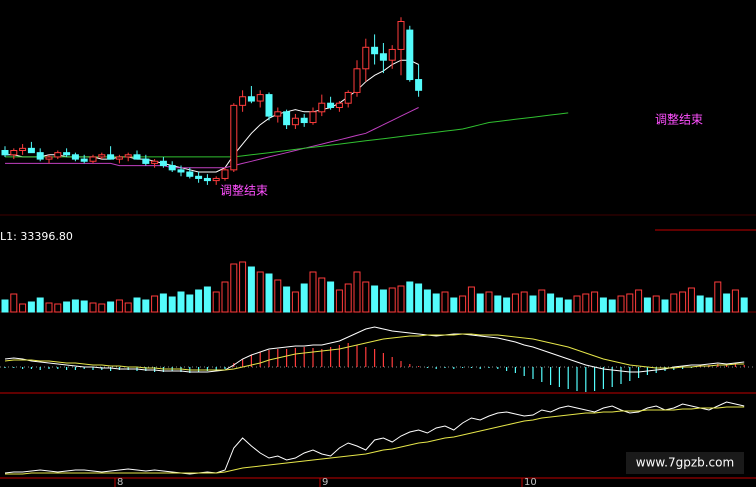 The image size is (756, 487). What do you see at coordinates (36, 236) in the screenshot?
I see `indicator-label: L1: 33396.80` at bounding box center [36, 236].